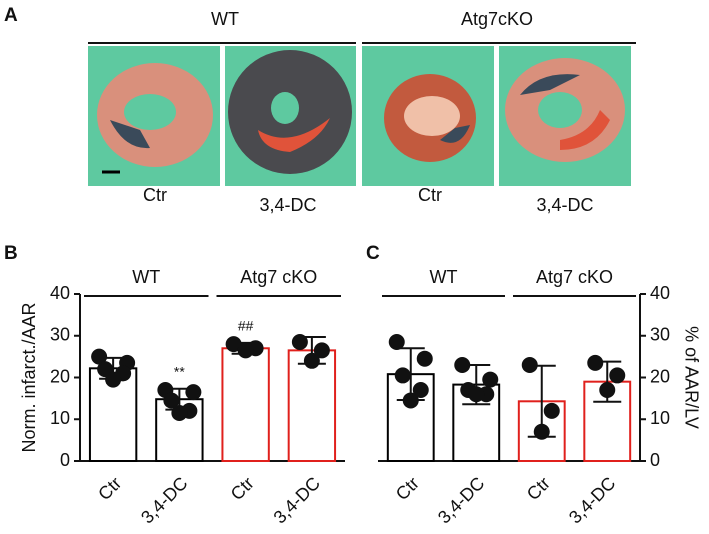 This screenshot has width=709, height=534. Describe the element at coordinates (179, 371) in the screenshot. I see `annotation: **` at that location.